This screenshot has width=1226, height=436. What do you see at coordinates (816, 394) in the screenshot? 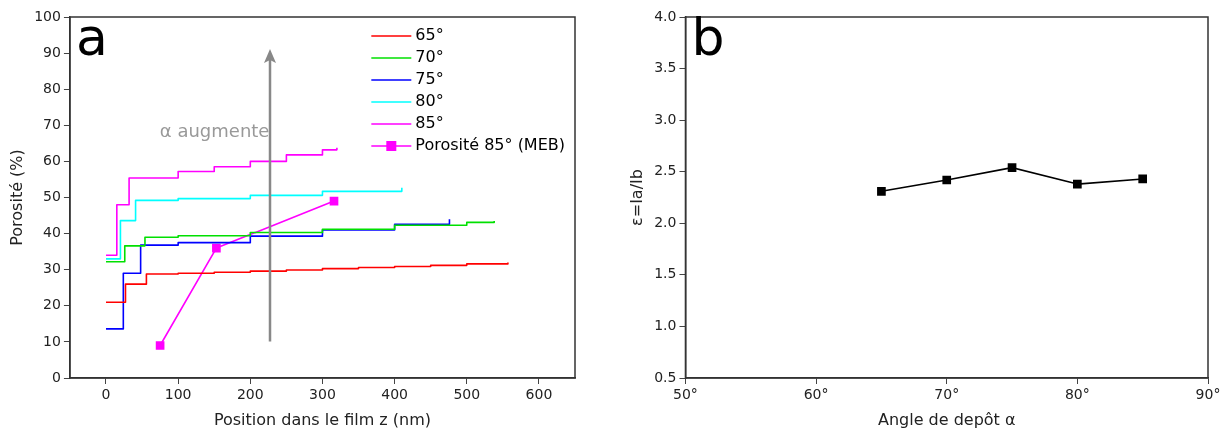
I see `x-tick-label: 60°` at bounding box center [816, 394].